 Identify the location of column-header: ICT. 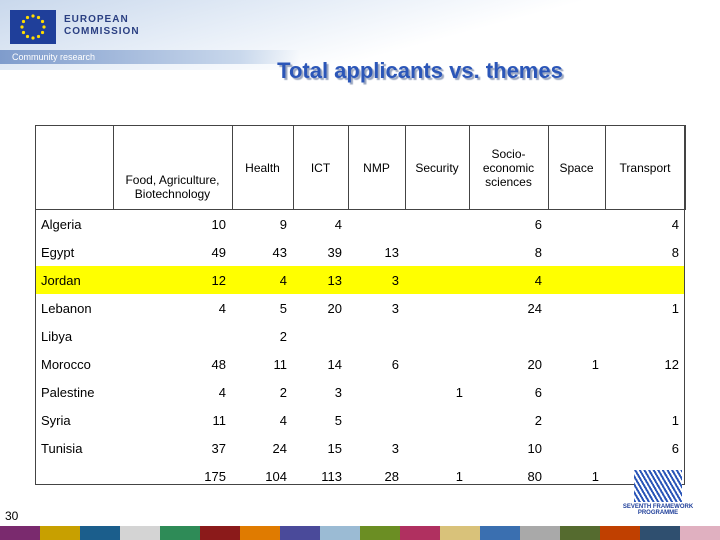
(320, 167).